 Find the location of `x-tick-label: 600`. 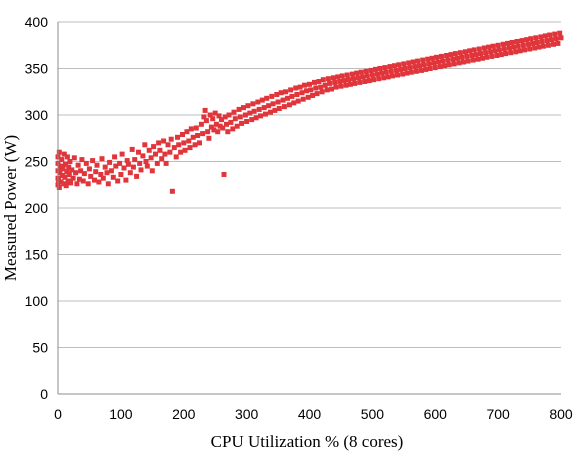

x-tick-label: 600 is located at coordinates (436, 414).